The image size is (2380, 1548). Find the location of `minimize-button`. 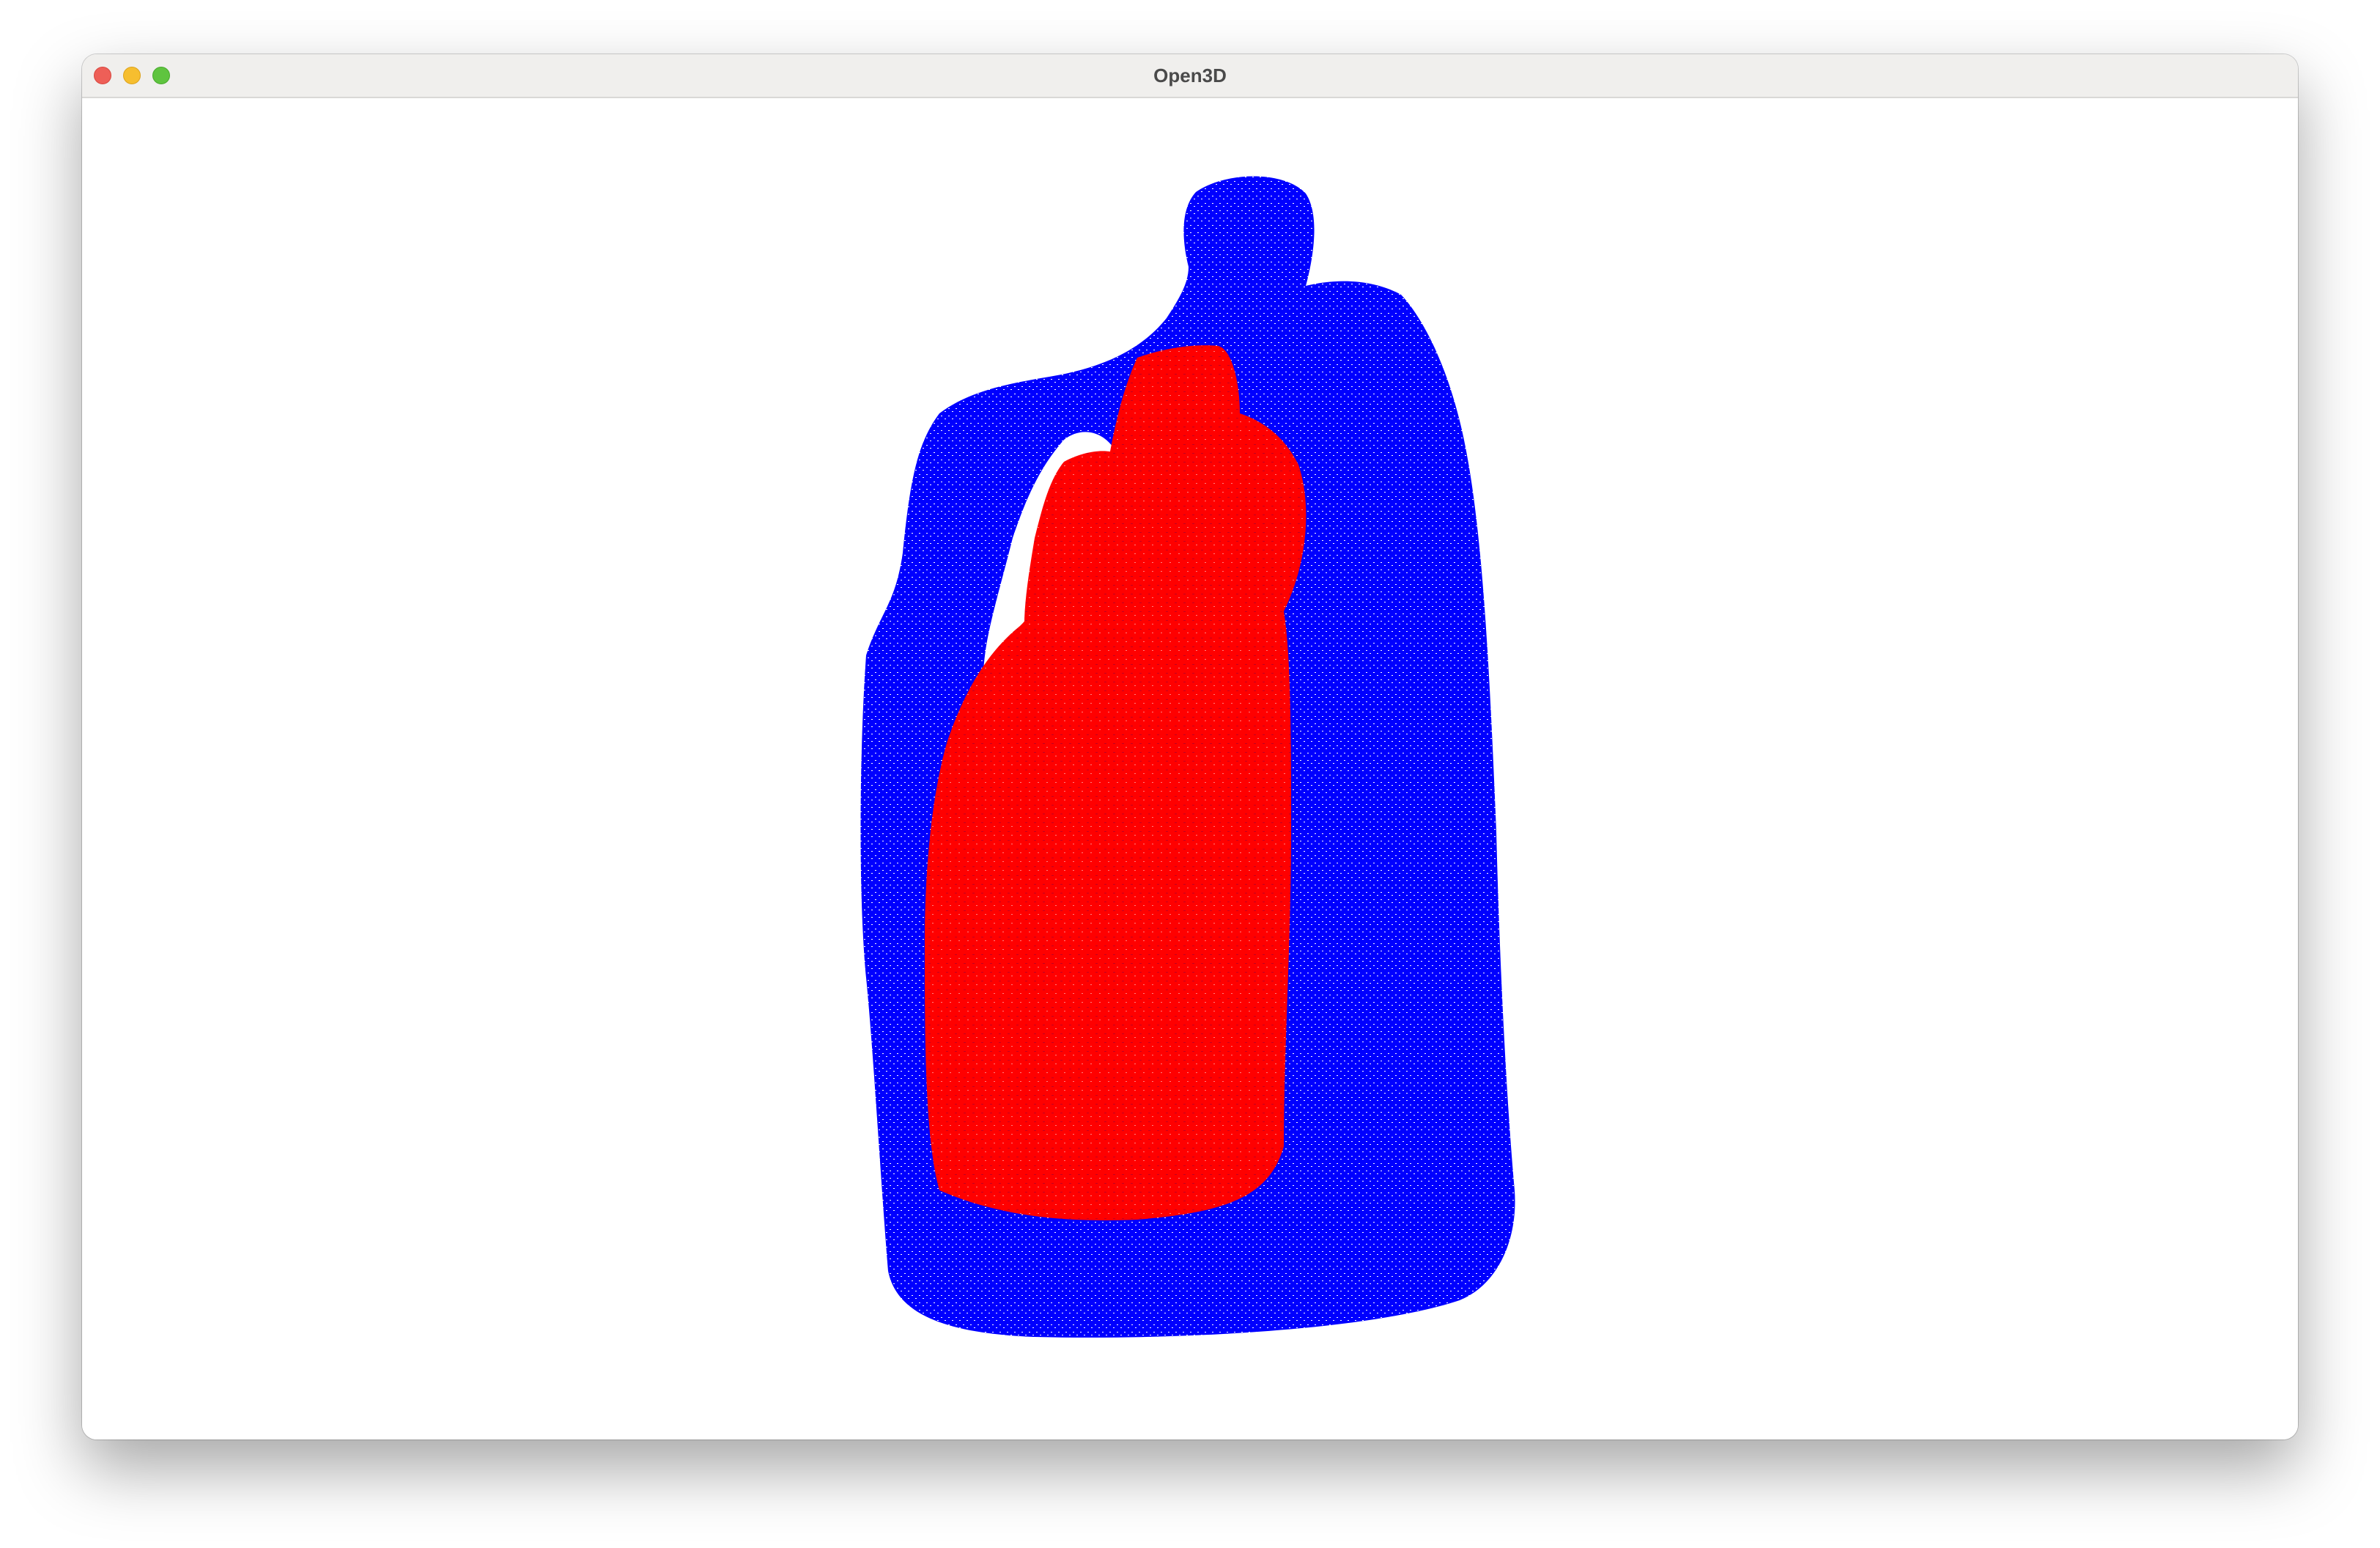

minimize-button is located at coordinates (132, 75).